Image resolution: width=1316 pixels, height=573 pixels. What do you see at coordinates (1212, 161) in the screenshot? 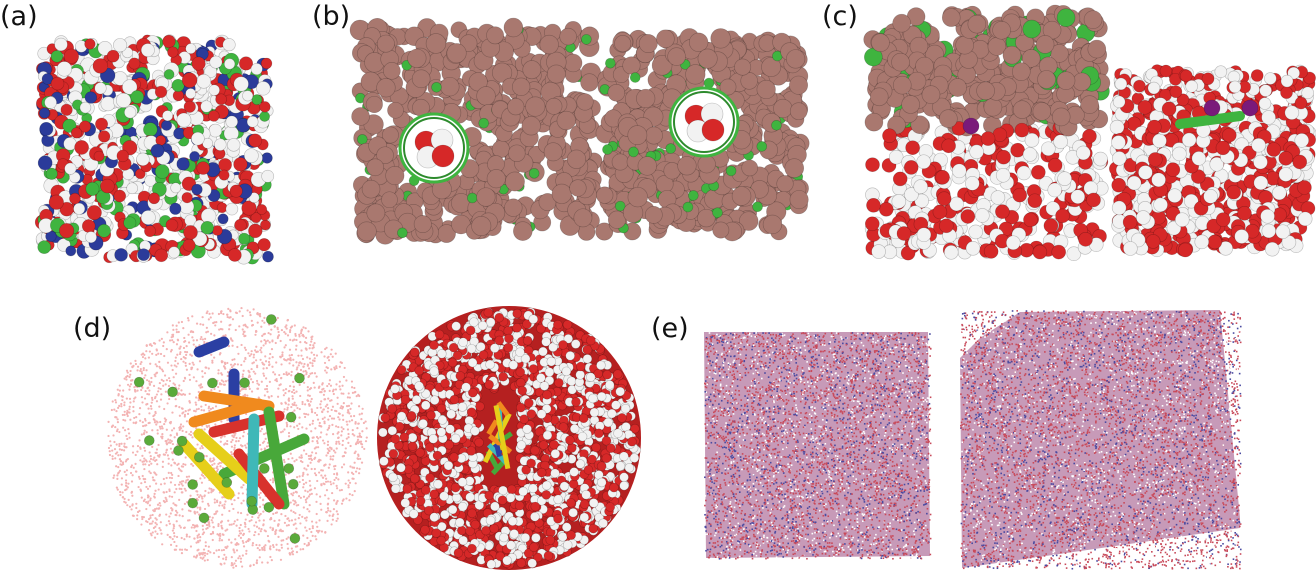
I see `panel-c-interface-right-image` at bounding box center [1212, 161].